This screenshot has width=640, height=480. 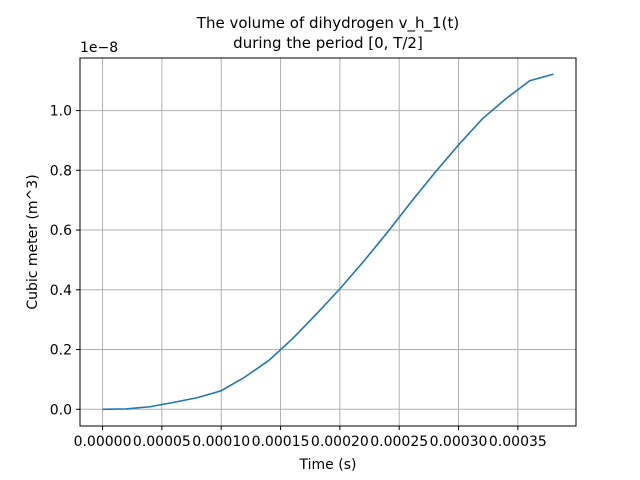 What do you see at coordinates (162, 442) in the screenshot?
I see `x-tick-label: 0.00005` at bounding box center [162, 442].